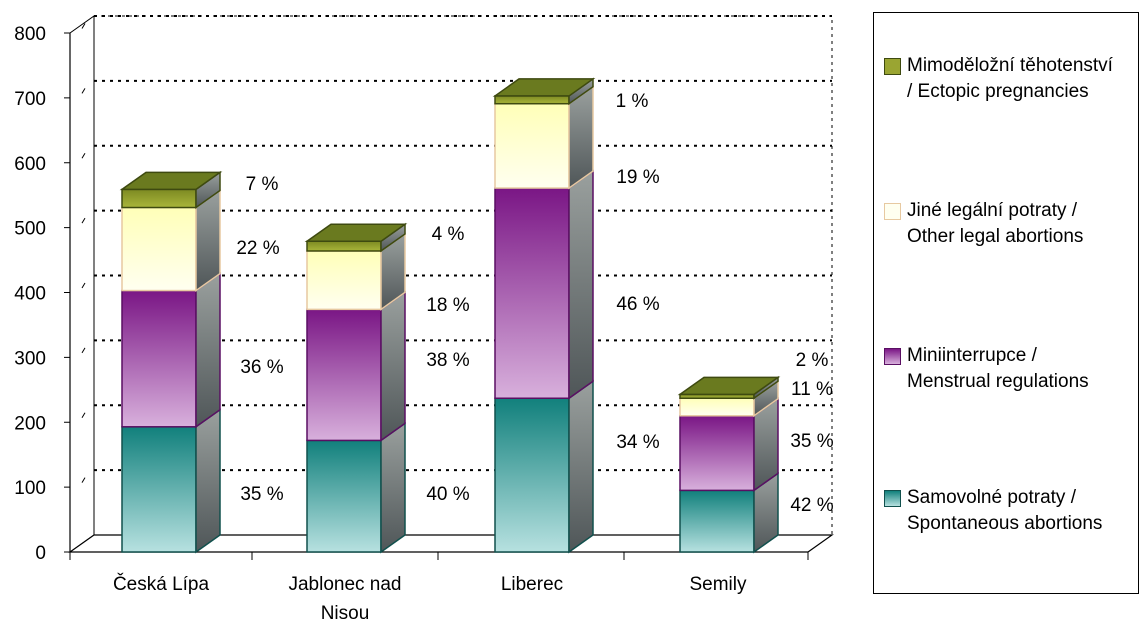  Describe the element at coordinates (30, 358) in the screenshot. I see `y-tick-label: 300` at that location.